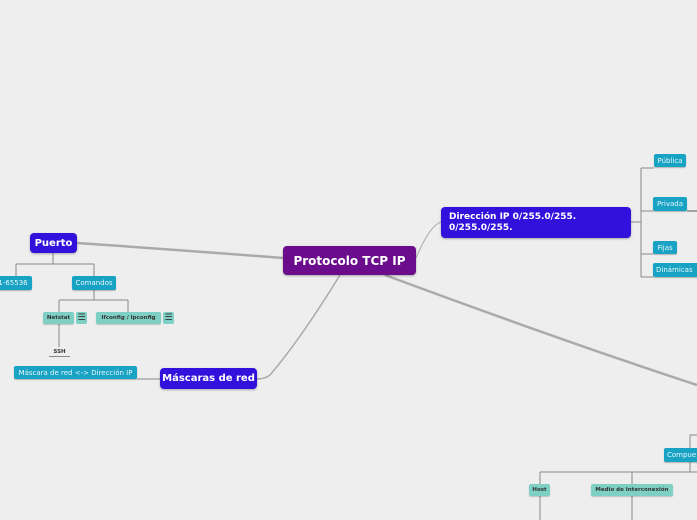  I want to click on topic-host: Host, so click(539, 490).